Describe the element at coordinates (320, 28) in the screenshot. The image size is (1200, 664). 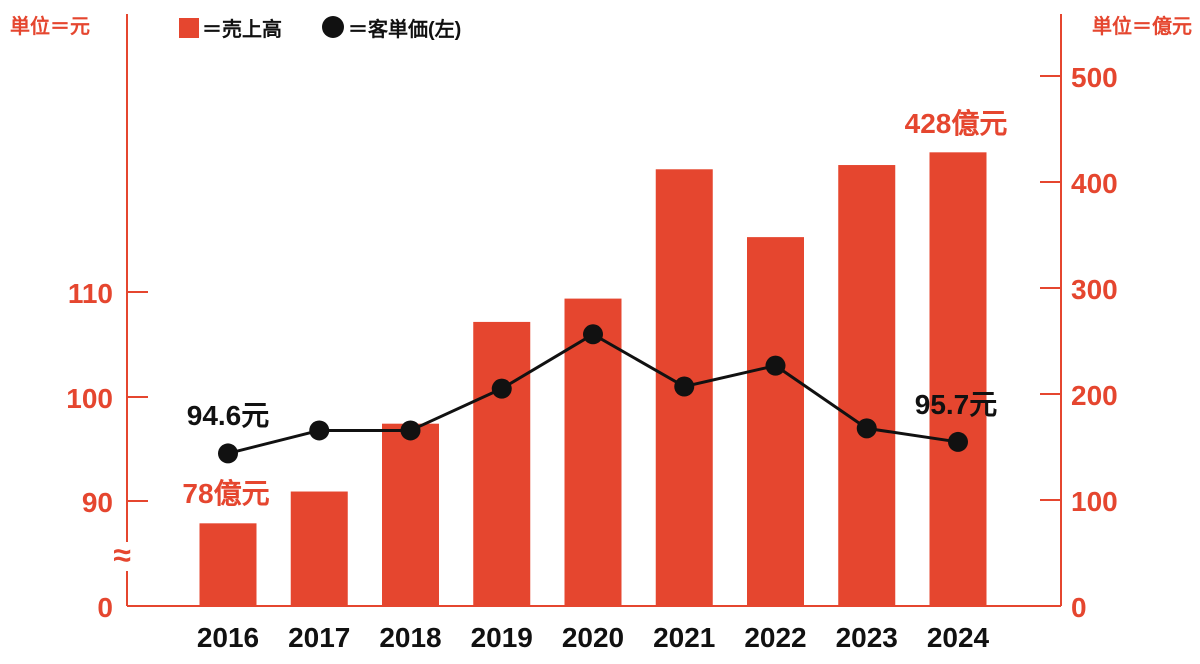
I see `legend: ＝売上高 ＝客単価(左)` at that location.